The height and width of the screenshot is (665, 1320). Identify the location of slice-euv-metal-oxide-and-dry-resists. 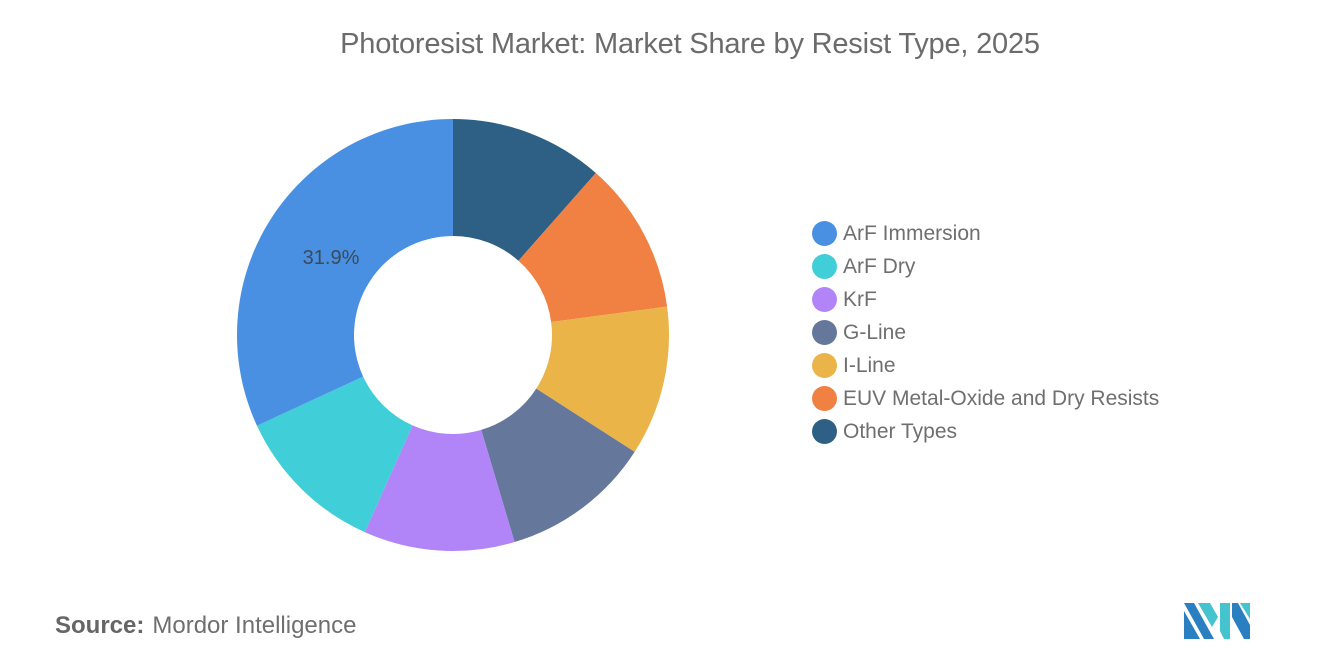
(593, 247).